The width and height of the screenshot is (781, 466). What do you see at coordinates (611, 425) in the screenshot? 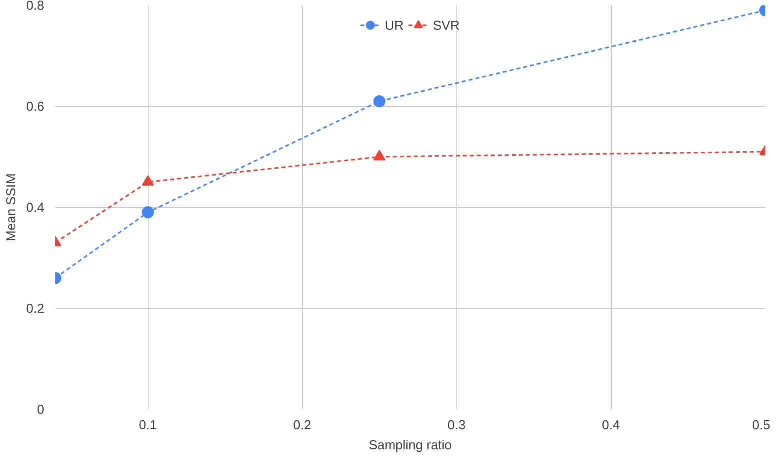
I see `x-tick-label: 0.4` at bounding box center [611, 425].